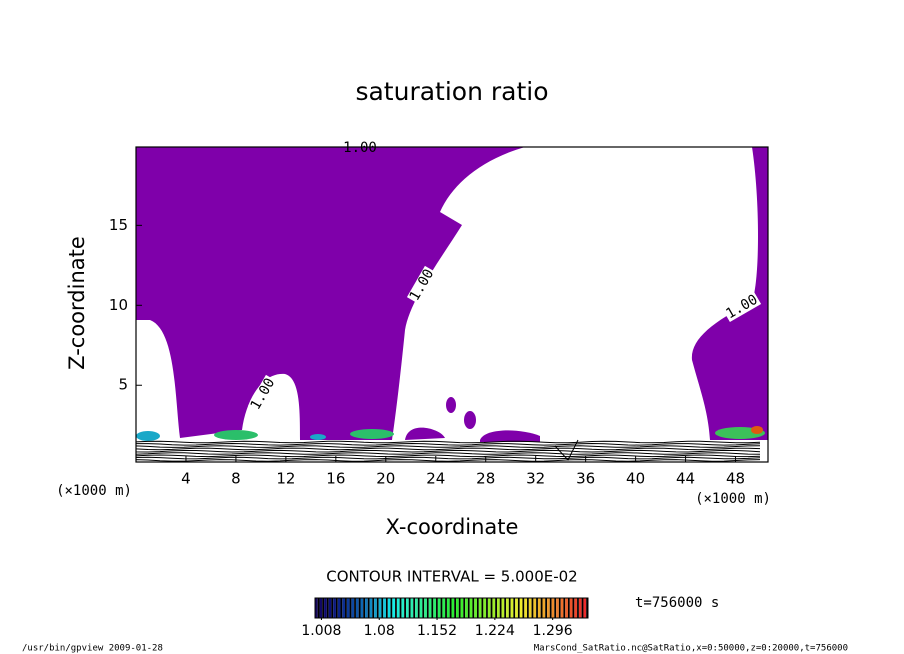  I want to click on x-tick-label: 20, so click(385, 479).